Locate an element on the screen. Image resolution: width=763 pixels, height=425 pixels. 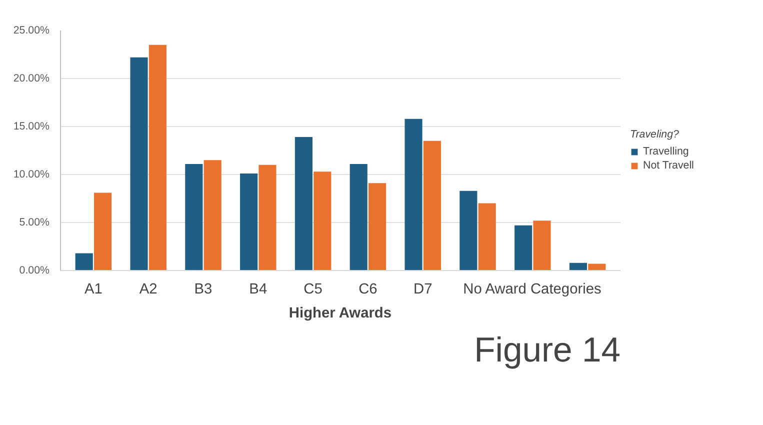
y-tick-label: 10.00% is located at coordinates (31, 174).